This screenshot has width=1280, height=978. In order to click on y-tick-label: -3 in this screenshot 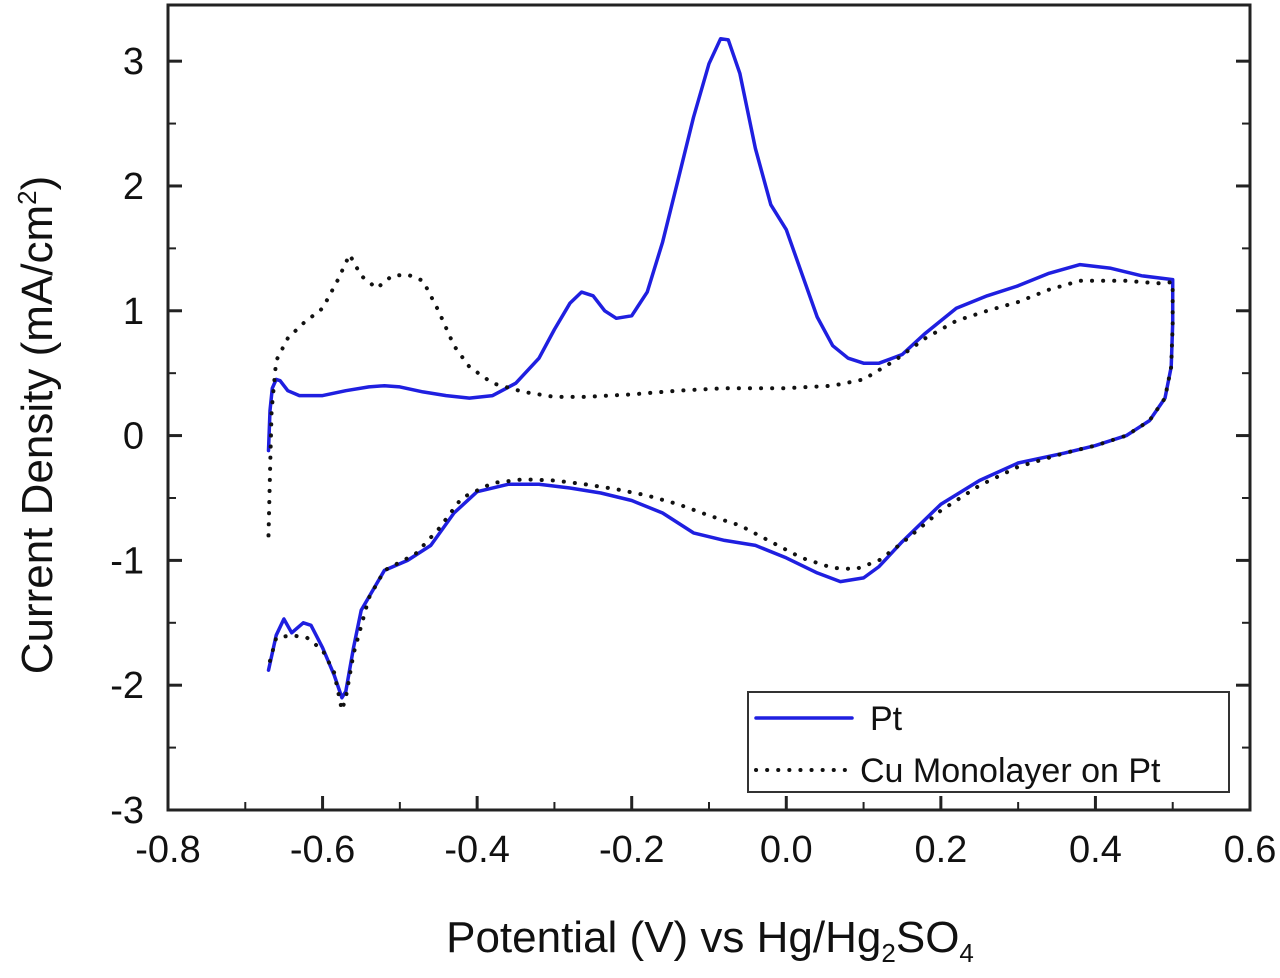, I will do `click(127, 811)`.